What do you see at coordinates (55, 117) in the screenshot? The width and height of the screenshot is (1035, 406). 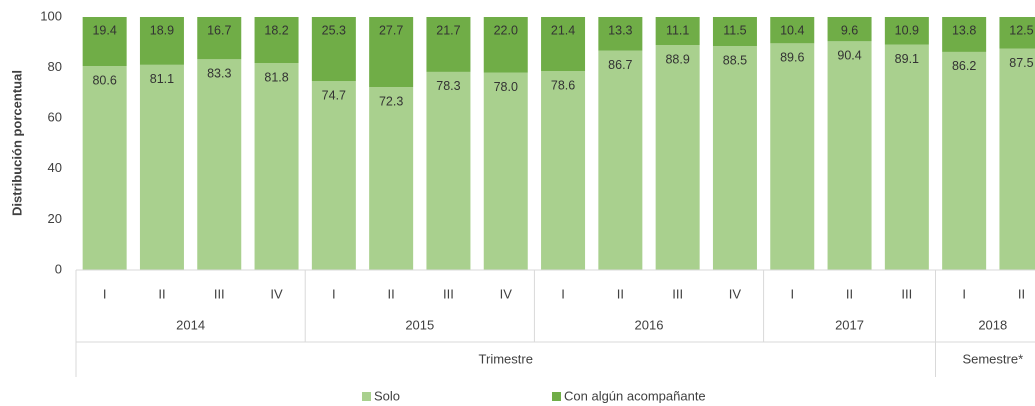 I see `y-tick-label: 60` at bounding box center [55, 117].